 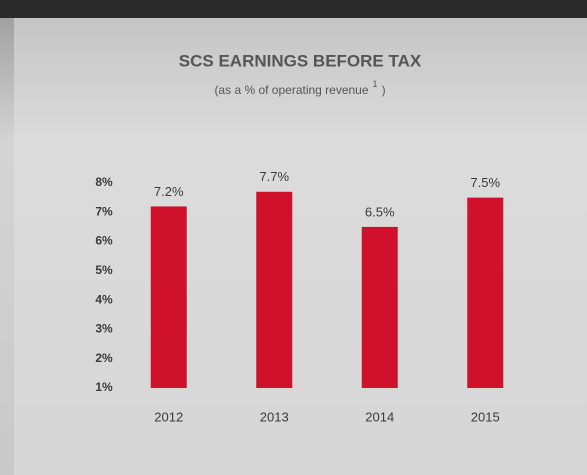 I want to click on top-band, so click(x=293, y=9).